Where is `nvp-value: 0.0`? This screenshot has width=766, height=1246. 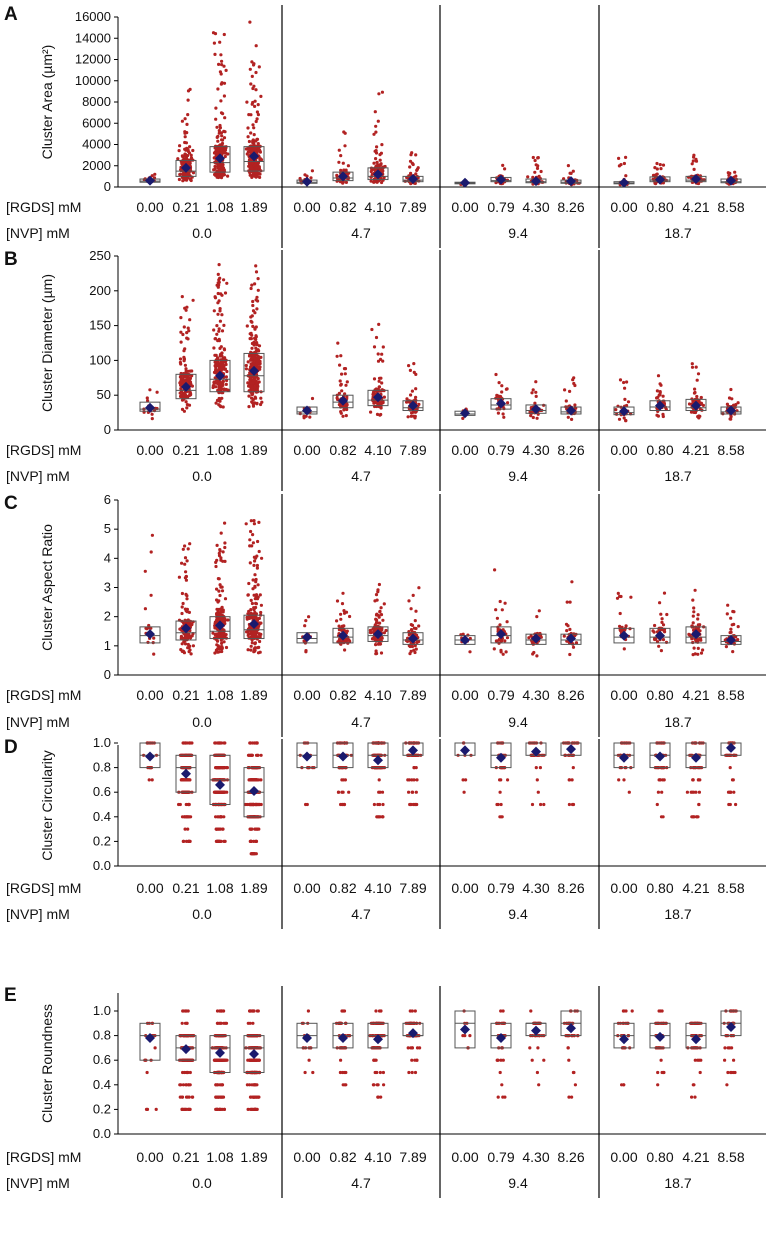 nvp-value: 0.0 is located at coordinates (202, 233).